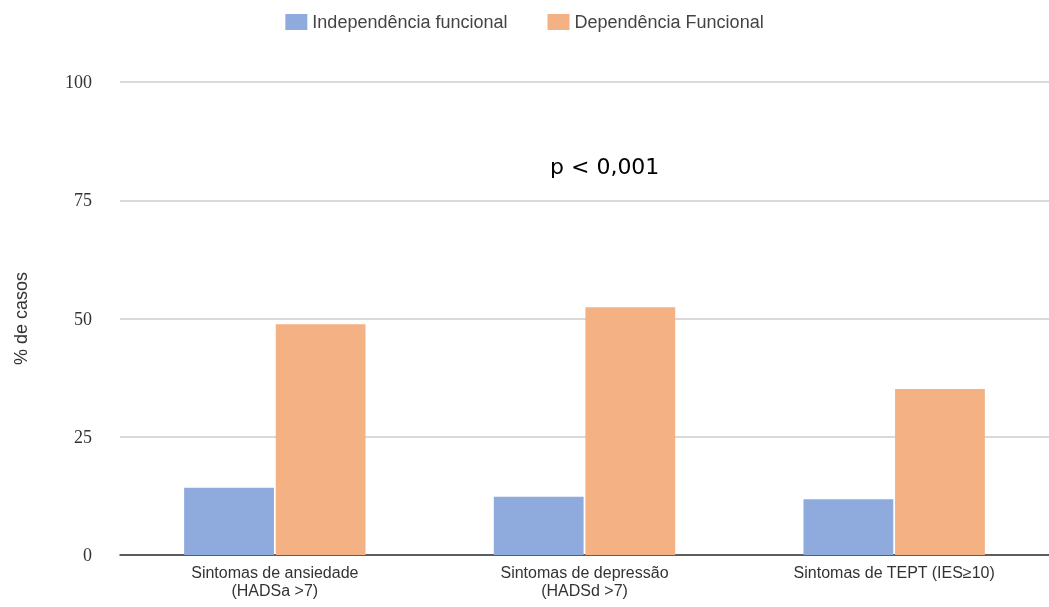  I want to click on y-tick-label: 25, so click(83, 436).